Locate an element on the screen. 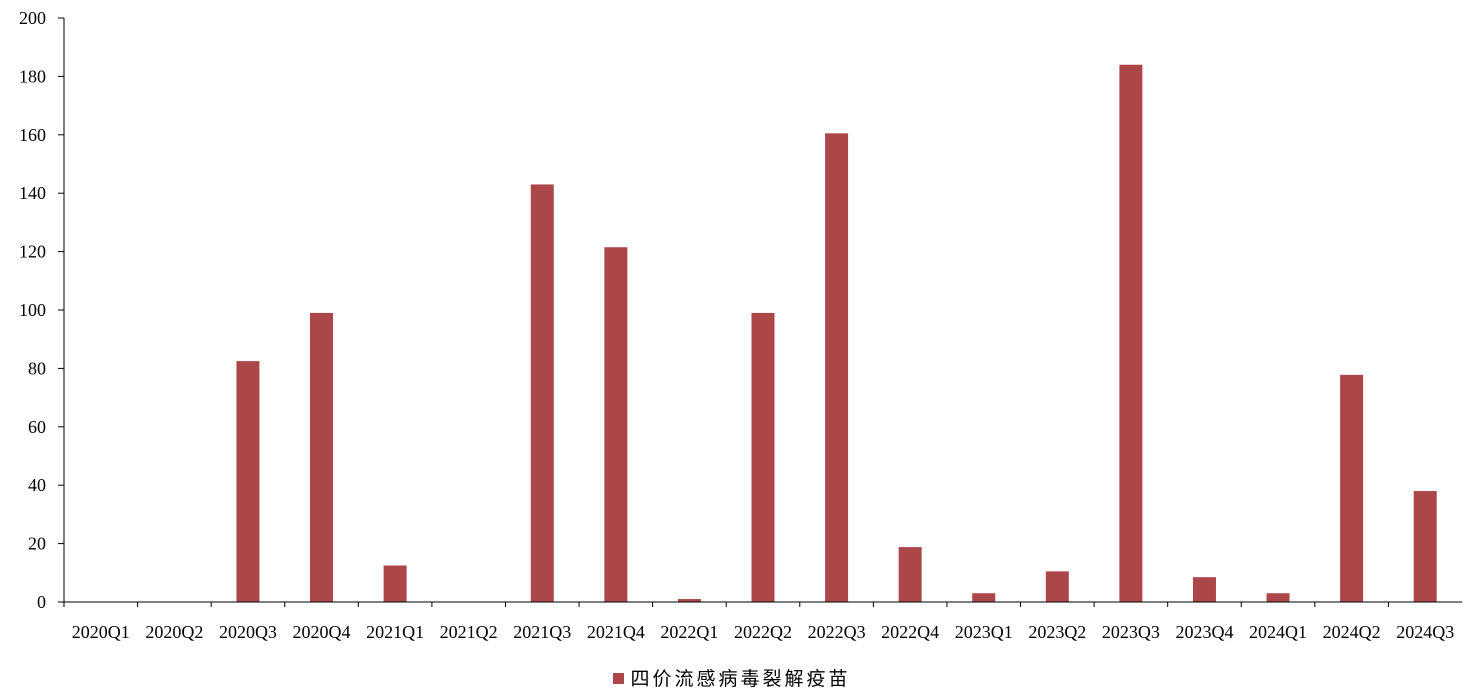 This screenshot has height=691, width=1464. x-tick-label: 2023Q1 is located at coordinates (984, 632).